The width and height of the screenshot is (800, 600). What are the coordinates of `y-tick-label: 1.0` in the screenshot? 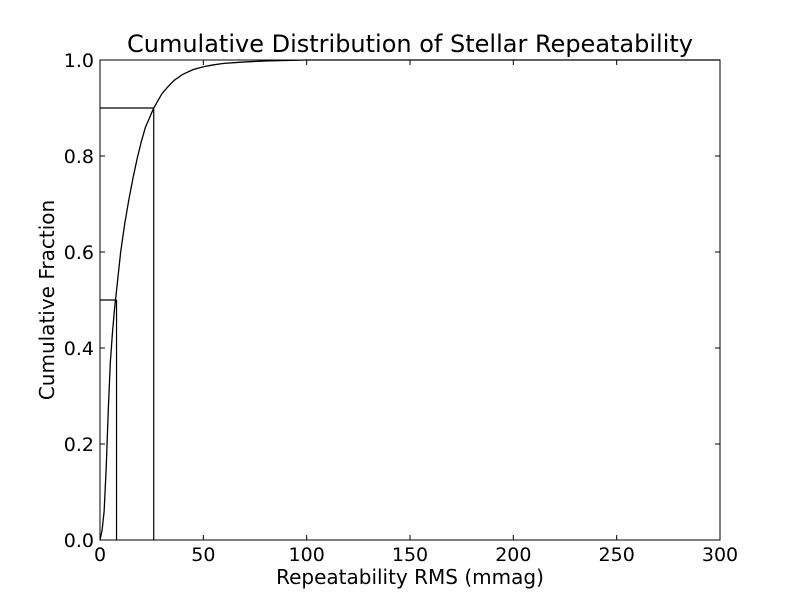 It's located at (79, 61).